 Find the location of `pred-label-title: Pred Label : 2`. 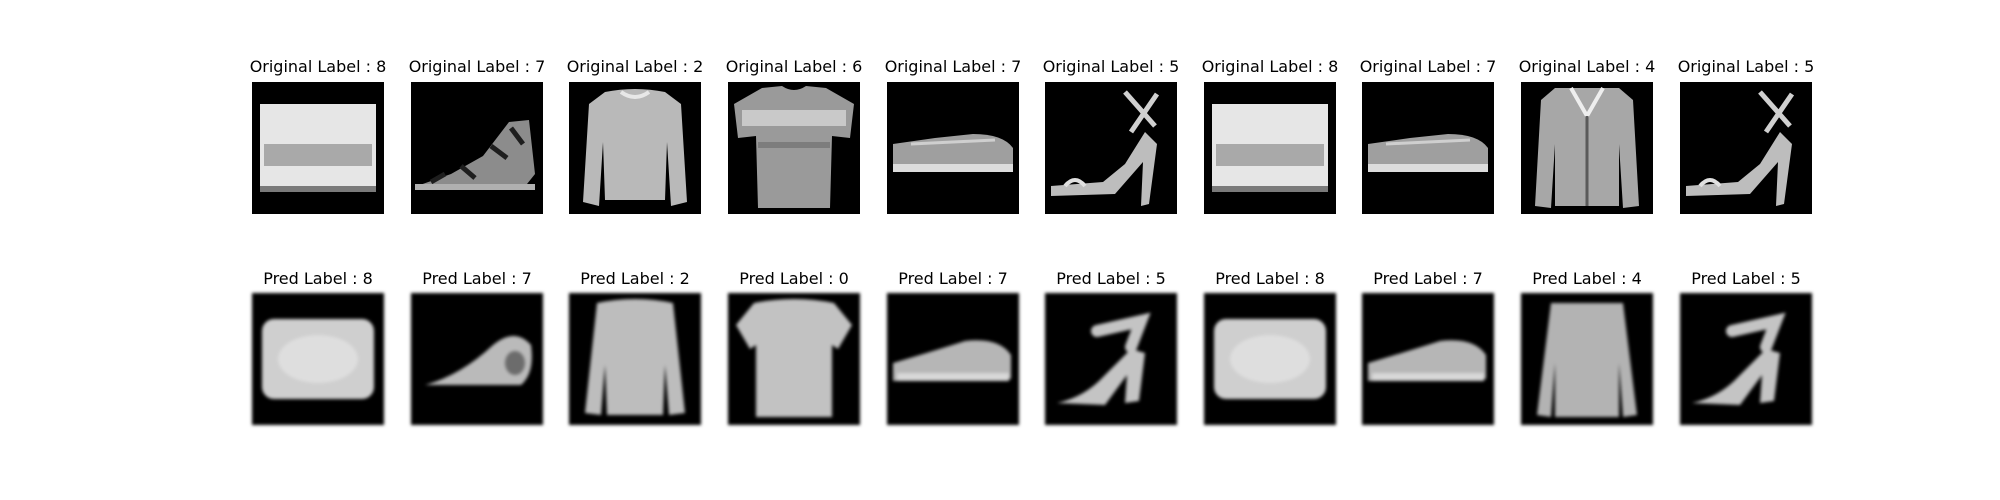

pred-label-title: Pred Label : 2 is located at coordinates (635, 278).